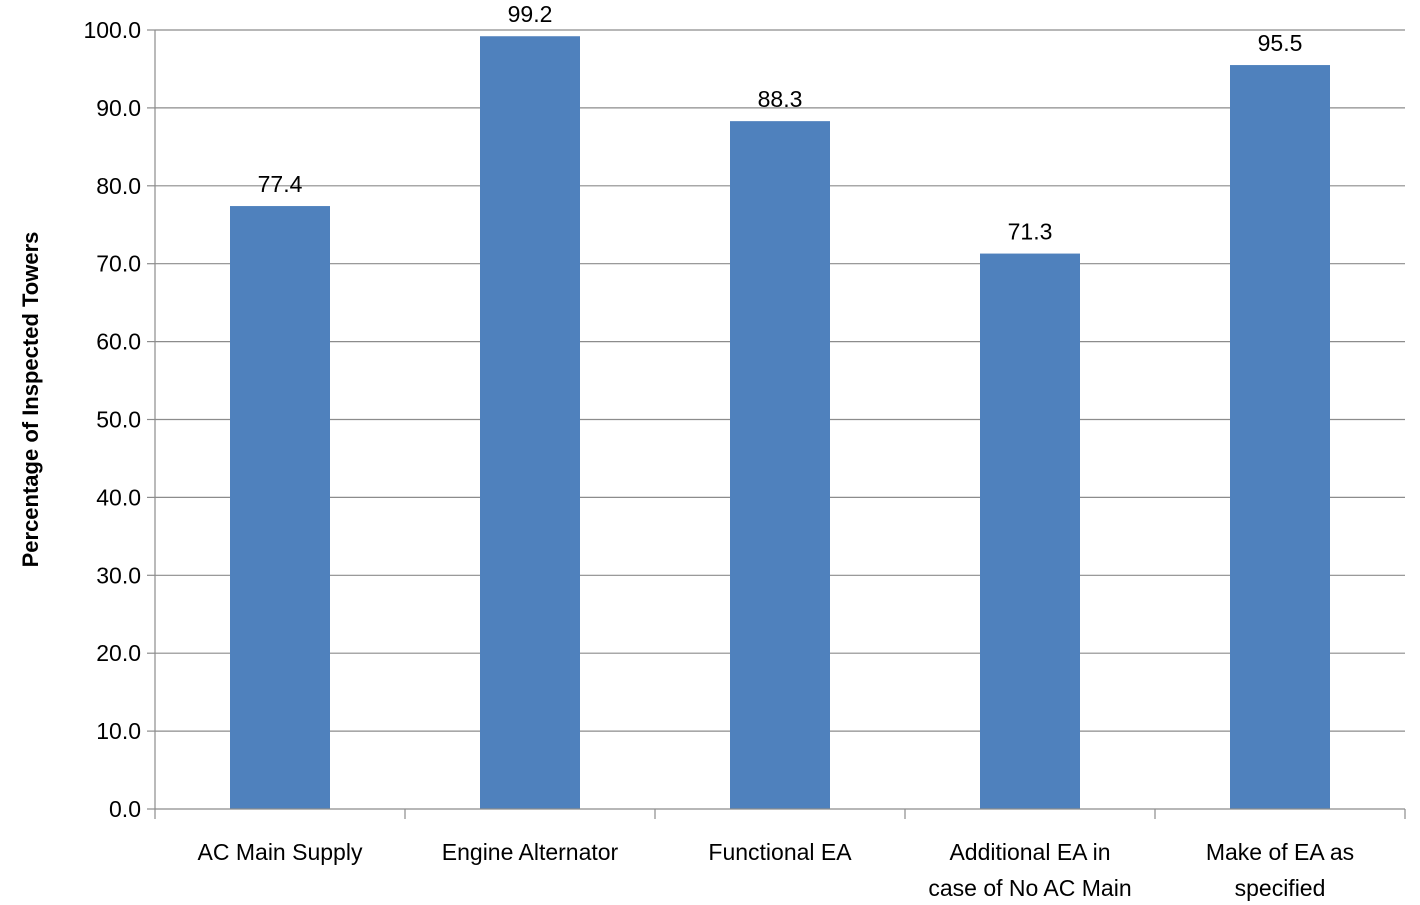  I want to click on y-tick-label: 60.0, so click(118, 342).